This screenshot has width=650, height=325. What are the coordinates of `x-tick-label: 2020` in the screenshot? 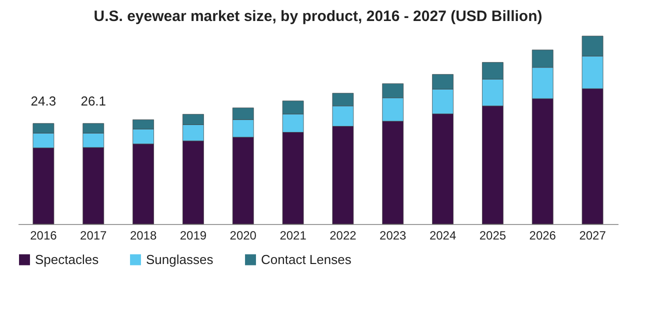 It's located at (243, 235).